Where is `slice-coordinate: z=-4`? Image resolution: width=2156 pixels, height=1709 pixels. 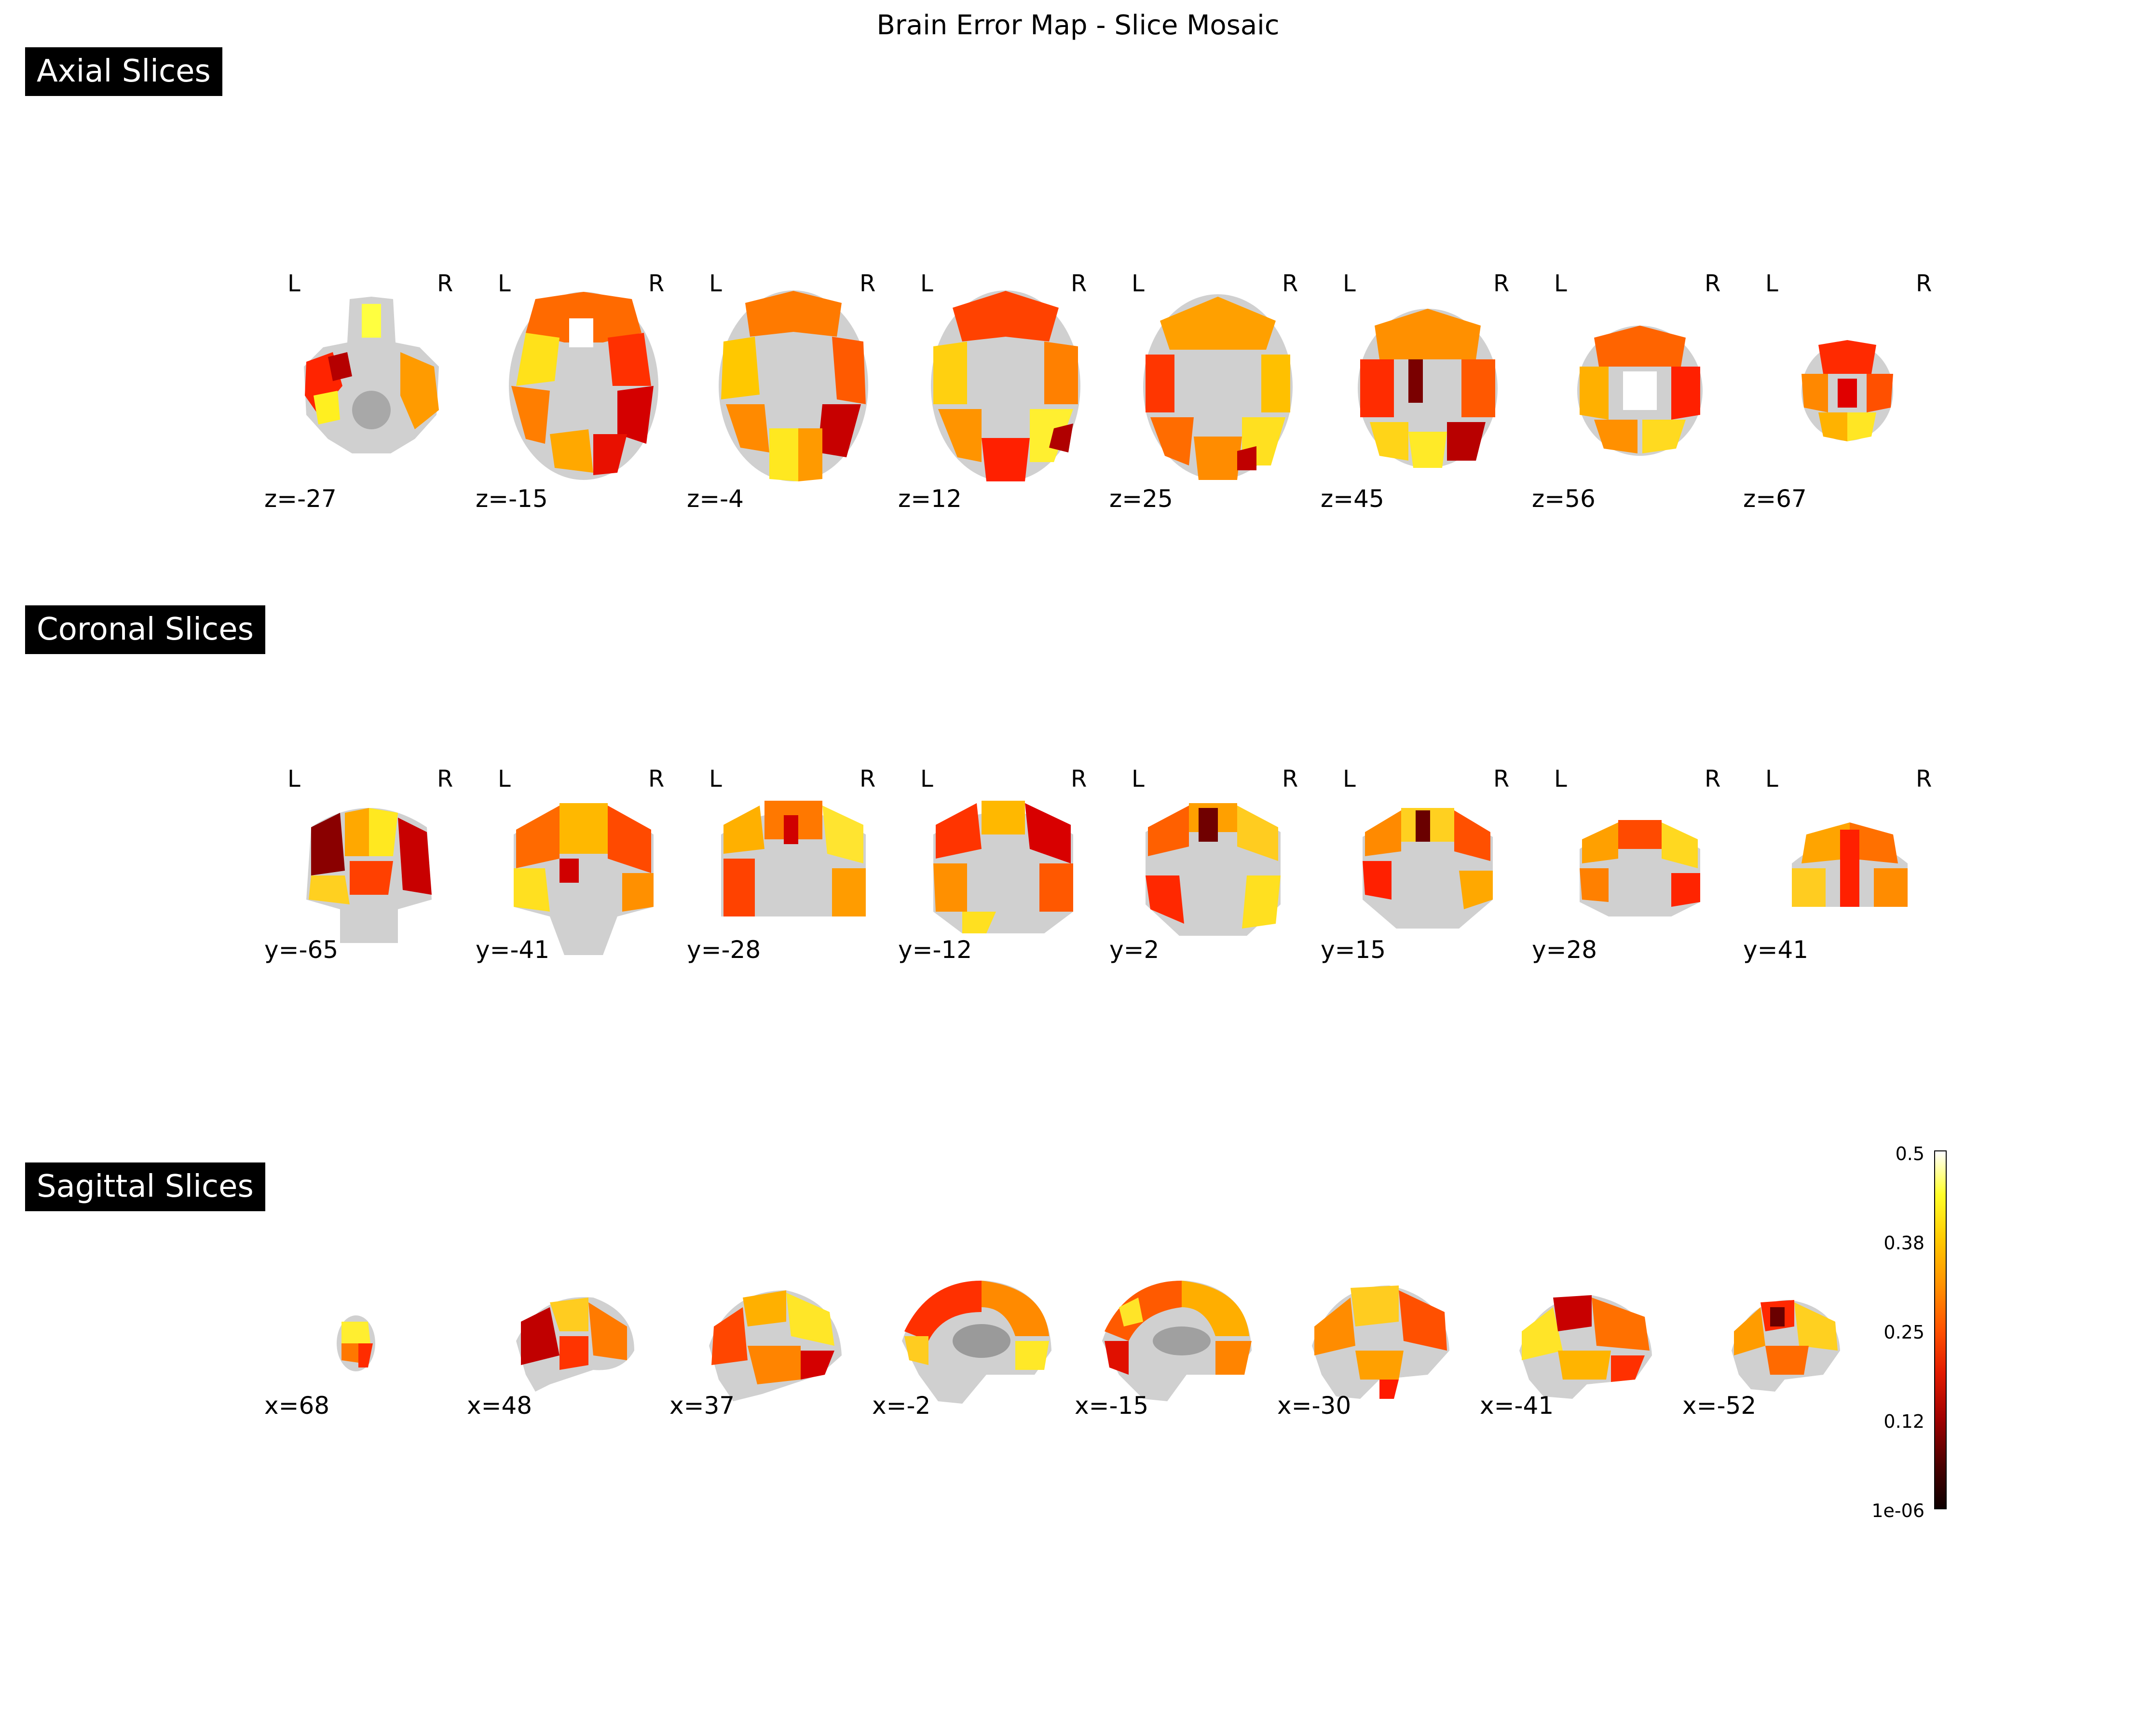
slice-coordinate: z=-4 is located at coordinates (715, 499).